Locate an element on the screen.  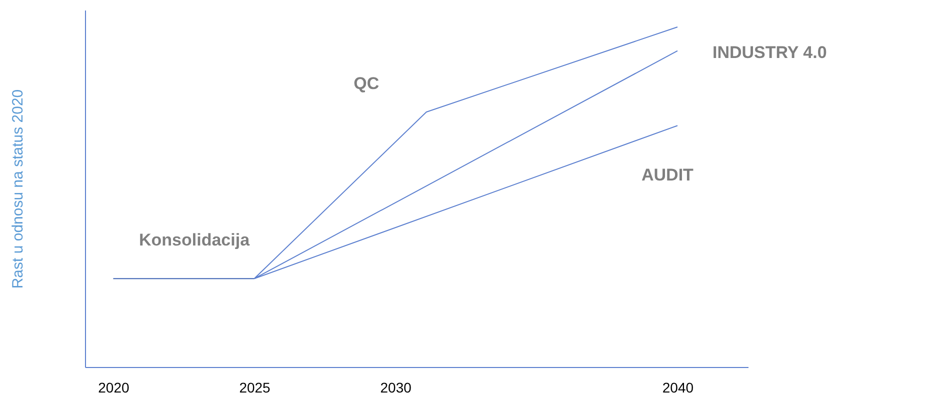
y-axis-title: Rast u odnosu na status 2020 is located at coordinates (18, 189).